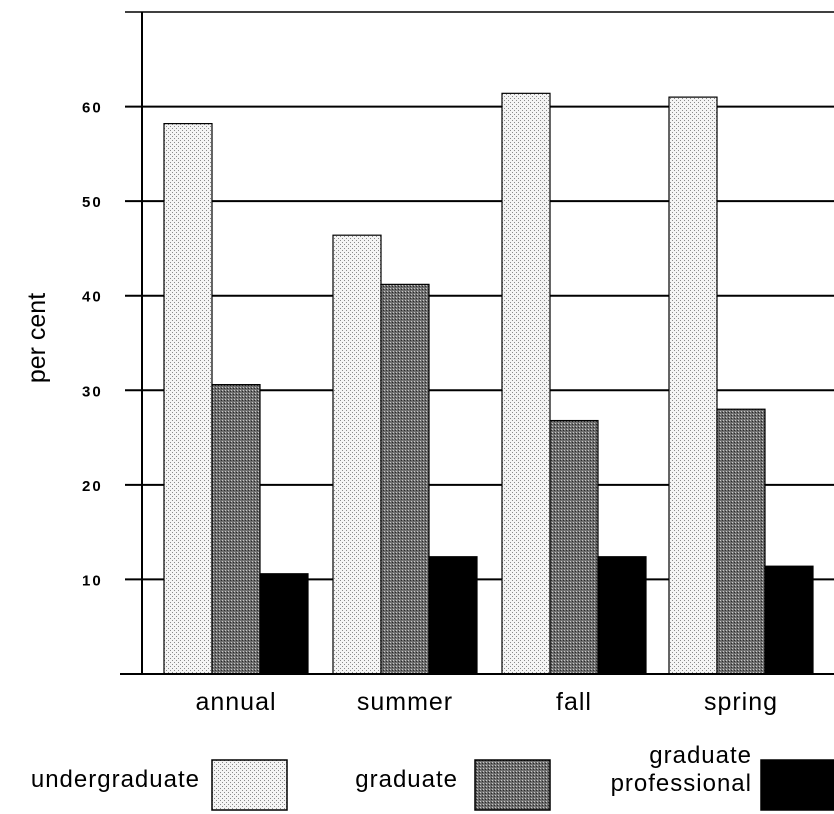  Describe the element at coordinates (700, 755) in the screenshot. I see `legend-label-line: graduate` at that location.